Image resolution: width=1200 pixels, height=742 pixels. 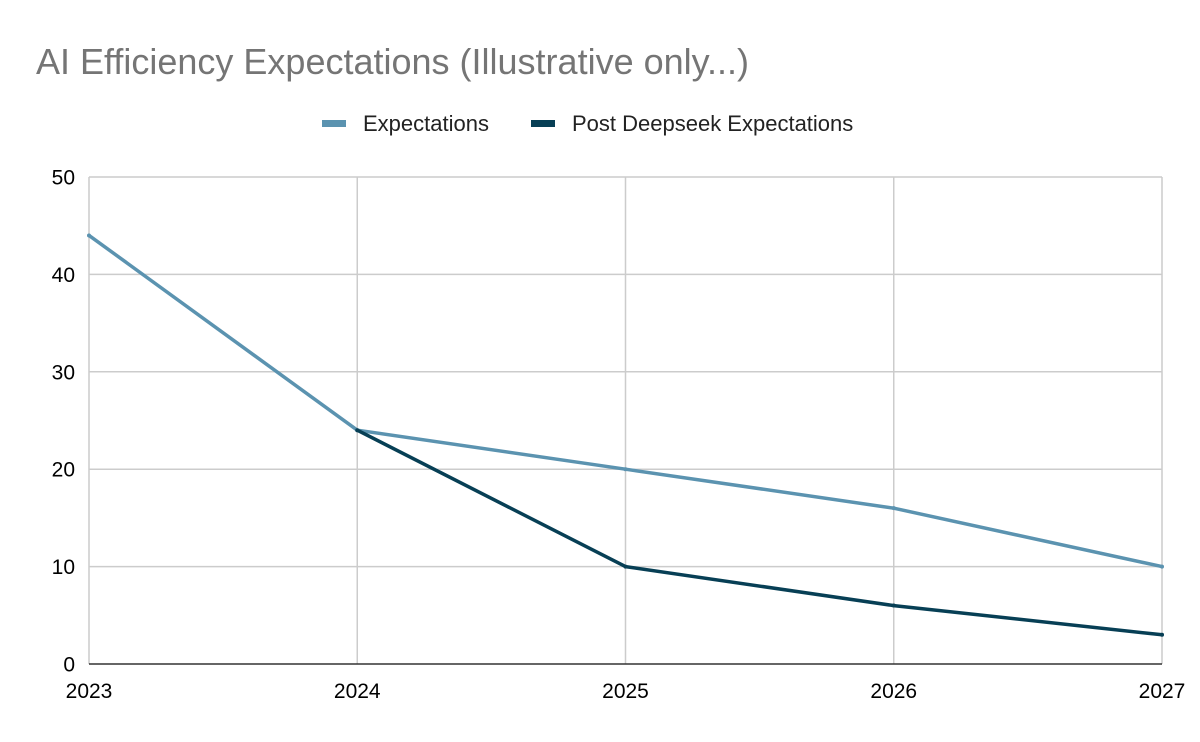 I want to click on legend-swatch-expectations, so click(x=334, y=123).